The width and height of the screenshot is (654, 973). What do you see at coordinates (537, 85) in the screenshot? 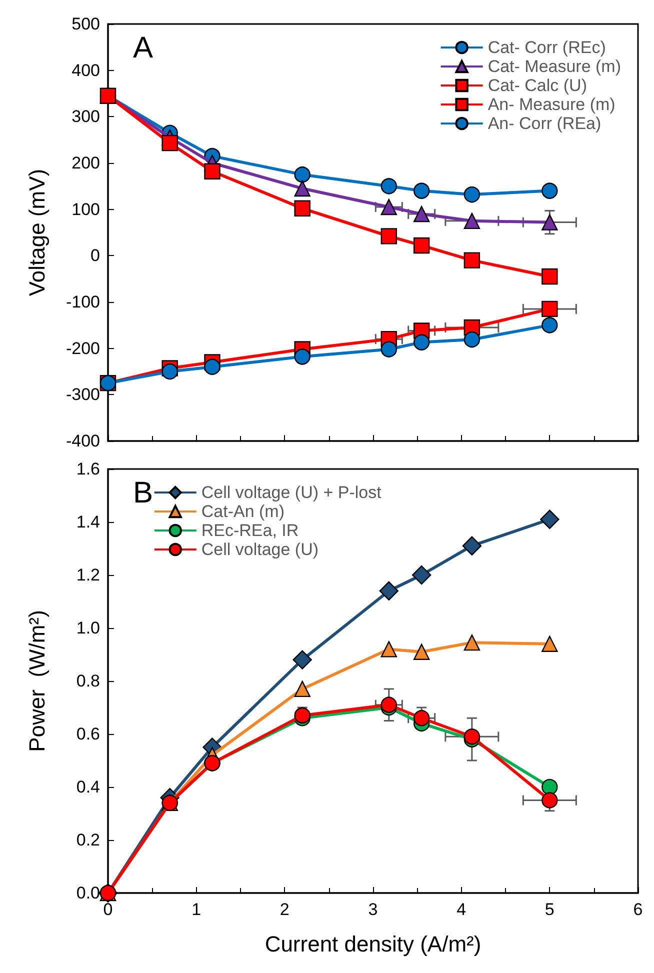
I see `legend-label: Cat- Calc (U)` at bounding box center [537, 85].